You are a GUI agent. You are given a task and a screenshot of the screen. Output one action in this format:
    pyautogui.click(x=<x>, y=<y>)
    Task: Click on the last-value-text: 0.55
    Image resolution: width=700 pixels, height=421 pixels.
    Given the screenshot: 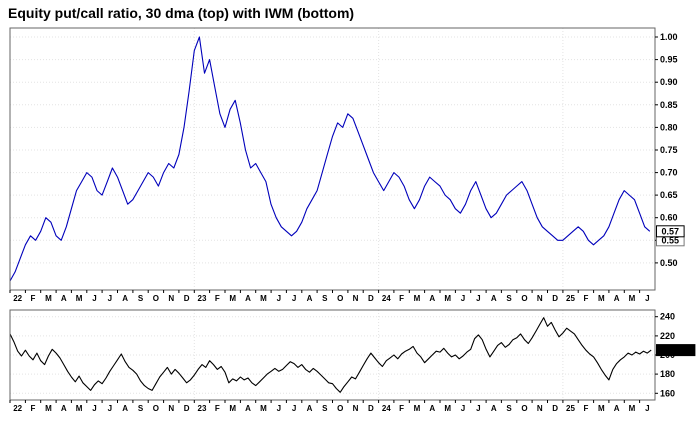 What is the action you would take?
    pyautogui.click(x=671, y=241)
    